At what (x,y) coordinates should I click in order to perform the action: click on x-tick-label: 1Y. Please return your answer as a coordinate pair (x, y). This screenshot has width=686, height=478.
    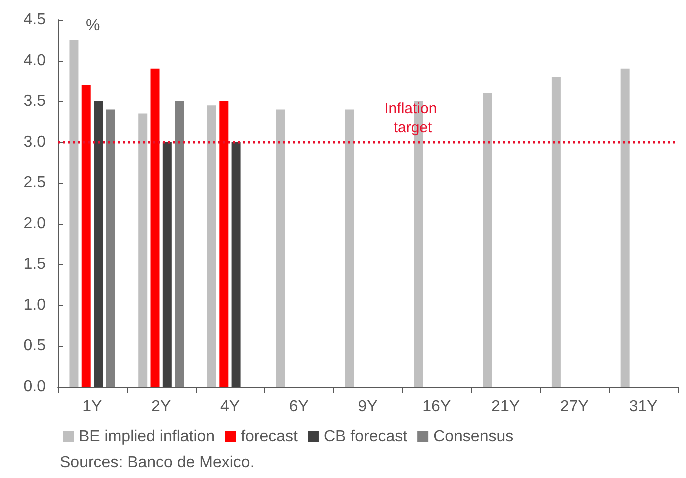
    Looking at the image, I should click on (92, 407).